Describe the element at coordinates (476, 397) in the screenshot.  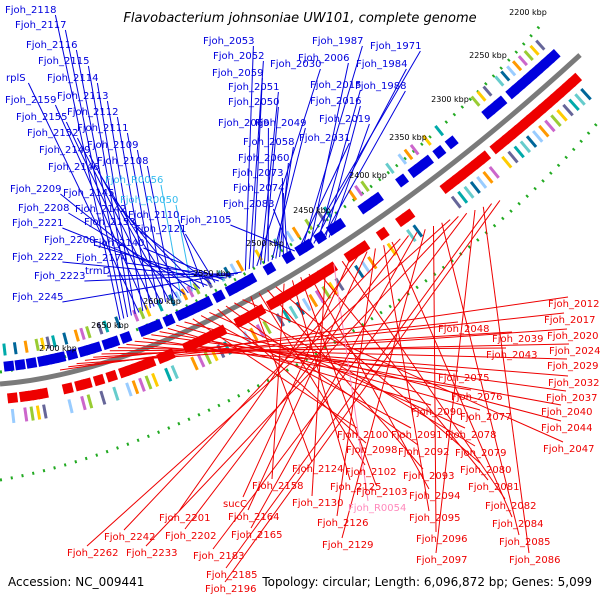
I see `reverse-gene-label: Fjoh_2076` at that location.